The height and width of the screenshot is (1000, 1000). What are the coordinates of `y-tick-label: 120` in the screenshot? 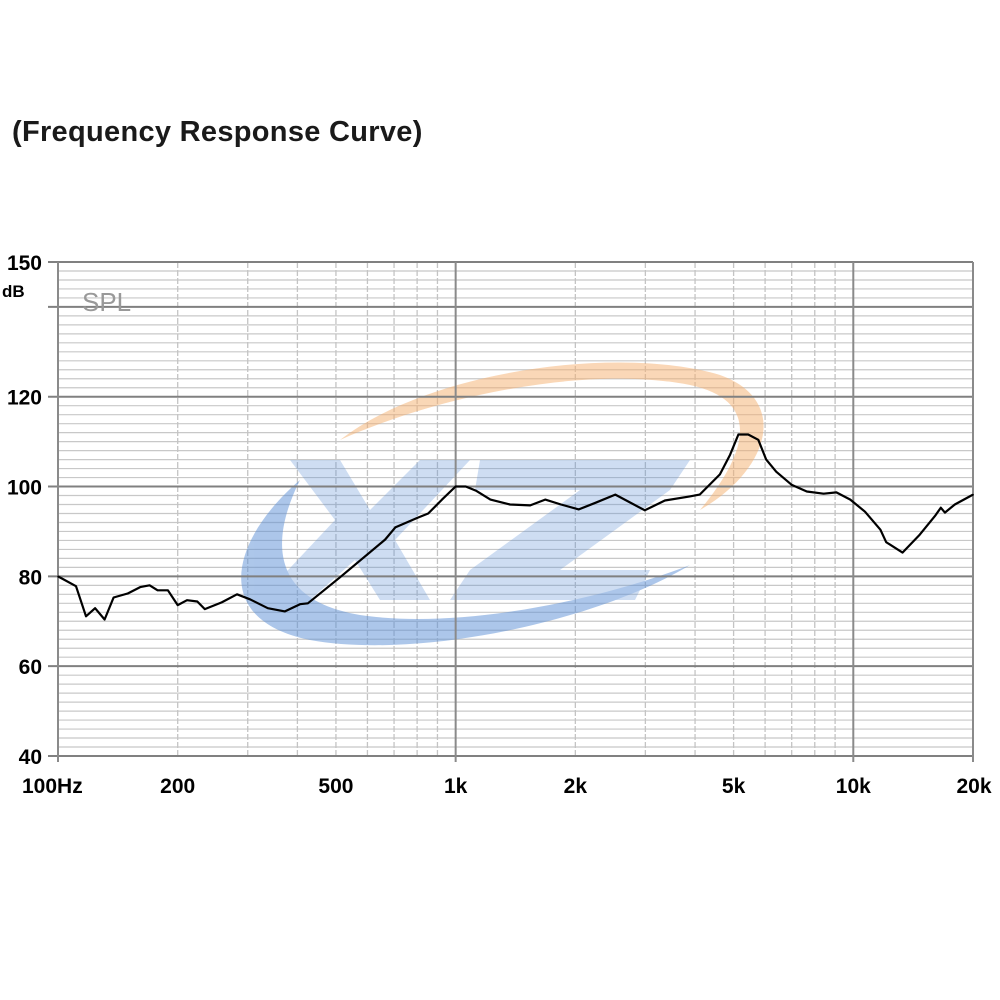 It's located at (24, 398).